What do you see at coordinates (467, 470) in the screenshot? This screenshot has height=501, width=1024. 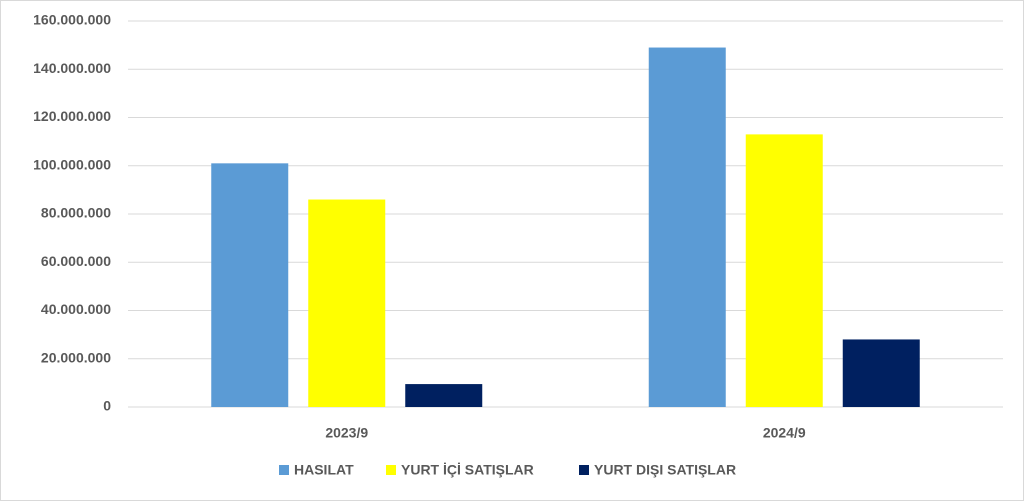 I see `legend-label: YURT İÇİ SATIŞLAR` at bounding box center [467, 470].